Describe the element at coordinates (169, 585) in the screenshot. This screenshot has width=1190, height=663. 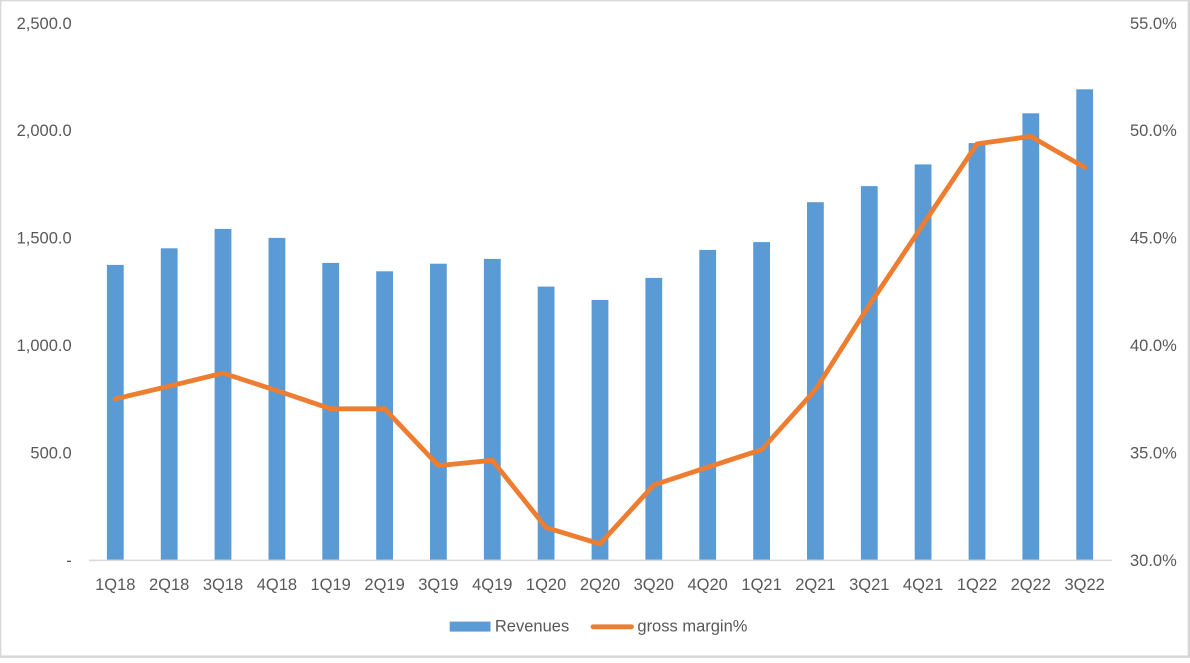
I see `svg-text: 2Q18` at that location.